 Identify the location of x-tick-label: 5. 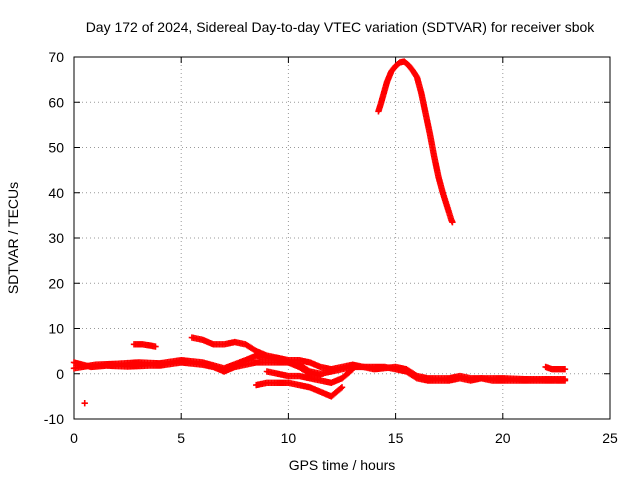
(181, 438).